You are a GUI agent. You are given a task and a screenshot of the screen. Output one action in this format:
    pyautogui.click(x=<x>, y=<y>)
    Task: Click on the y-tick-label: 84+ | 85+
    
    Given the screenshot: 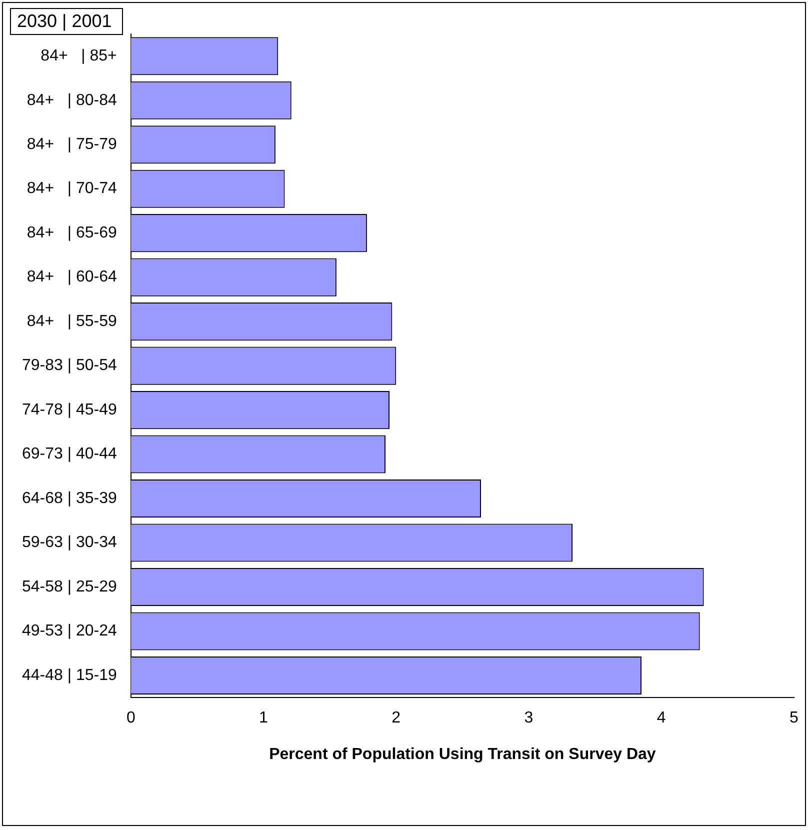 What is the action you would take?
    pyautogui.click(x=78, y=56)
    